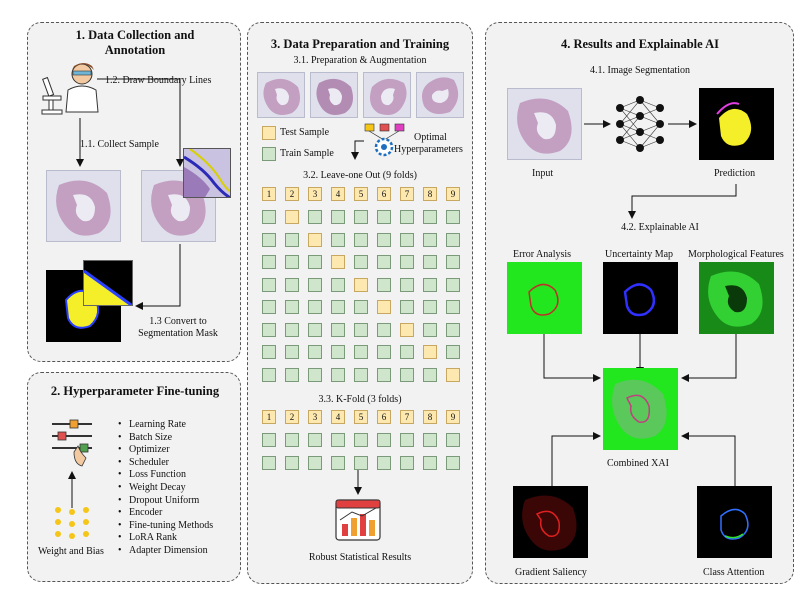 This screenshot has width=800, height=600. I want to click on morphological-features-label: Morphological Features, so click(736, 254).